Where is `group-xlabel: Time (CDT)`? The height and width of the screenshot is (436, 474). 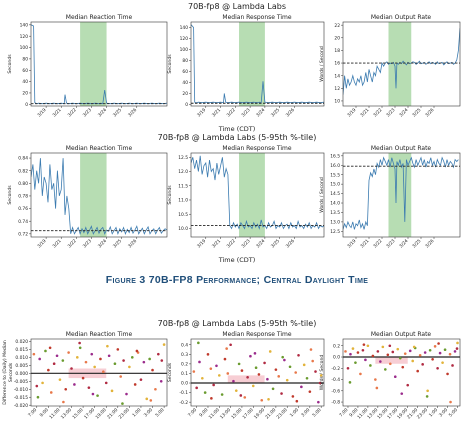 group-xlabel: Time (CDT) is located at coordinates (237, 260).